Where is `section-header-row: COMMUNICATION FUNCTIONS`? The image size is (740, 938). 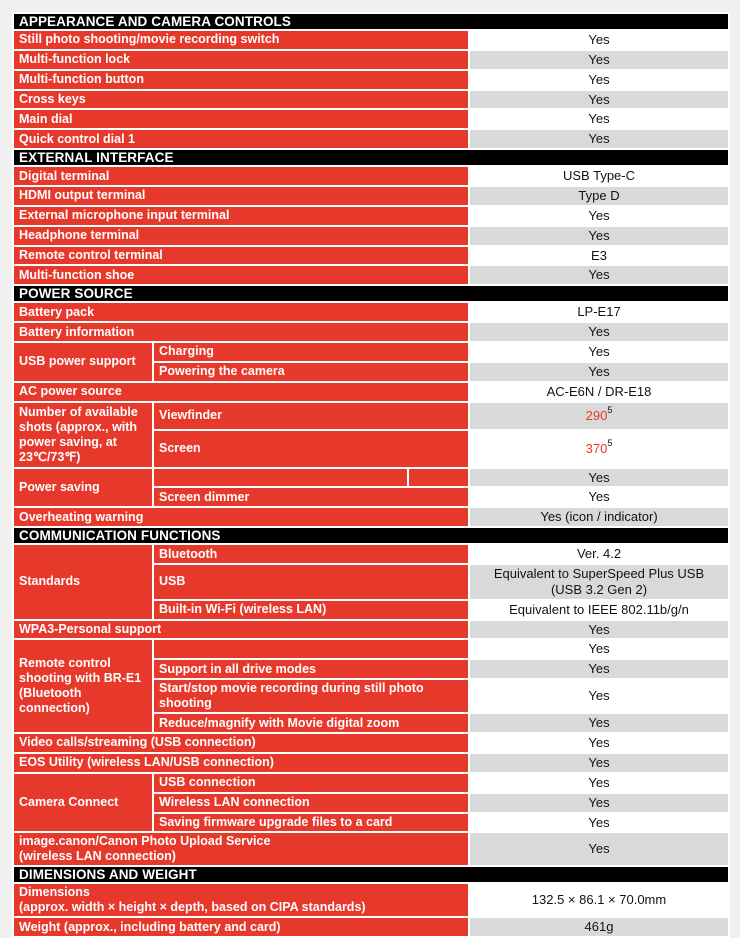 section-header-row: COMMUNICATION FUNCTIONS is located at coordinates (371, 536).